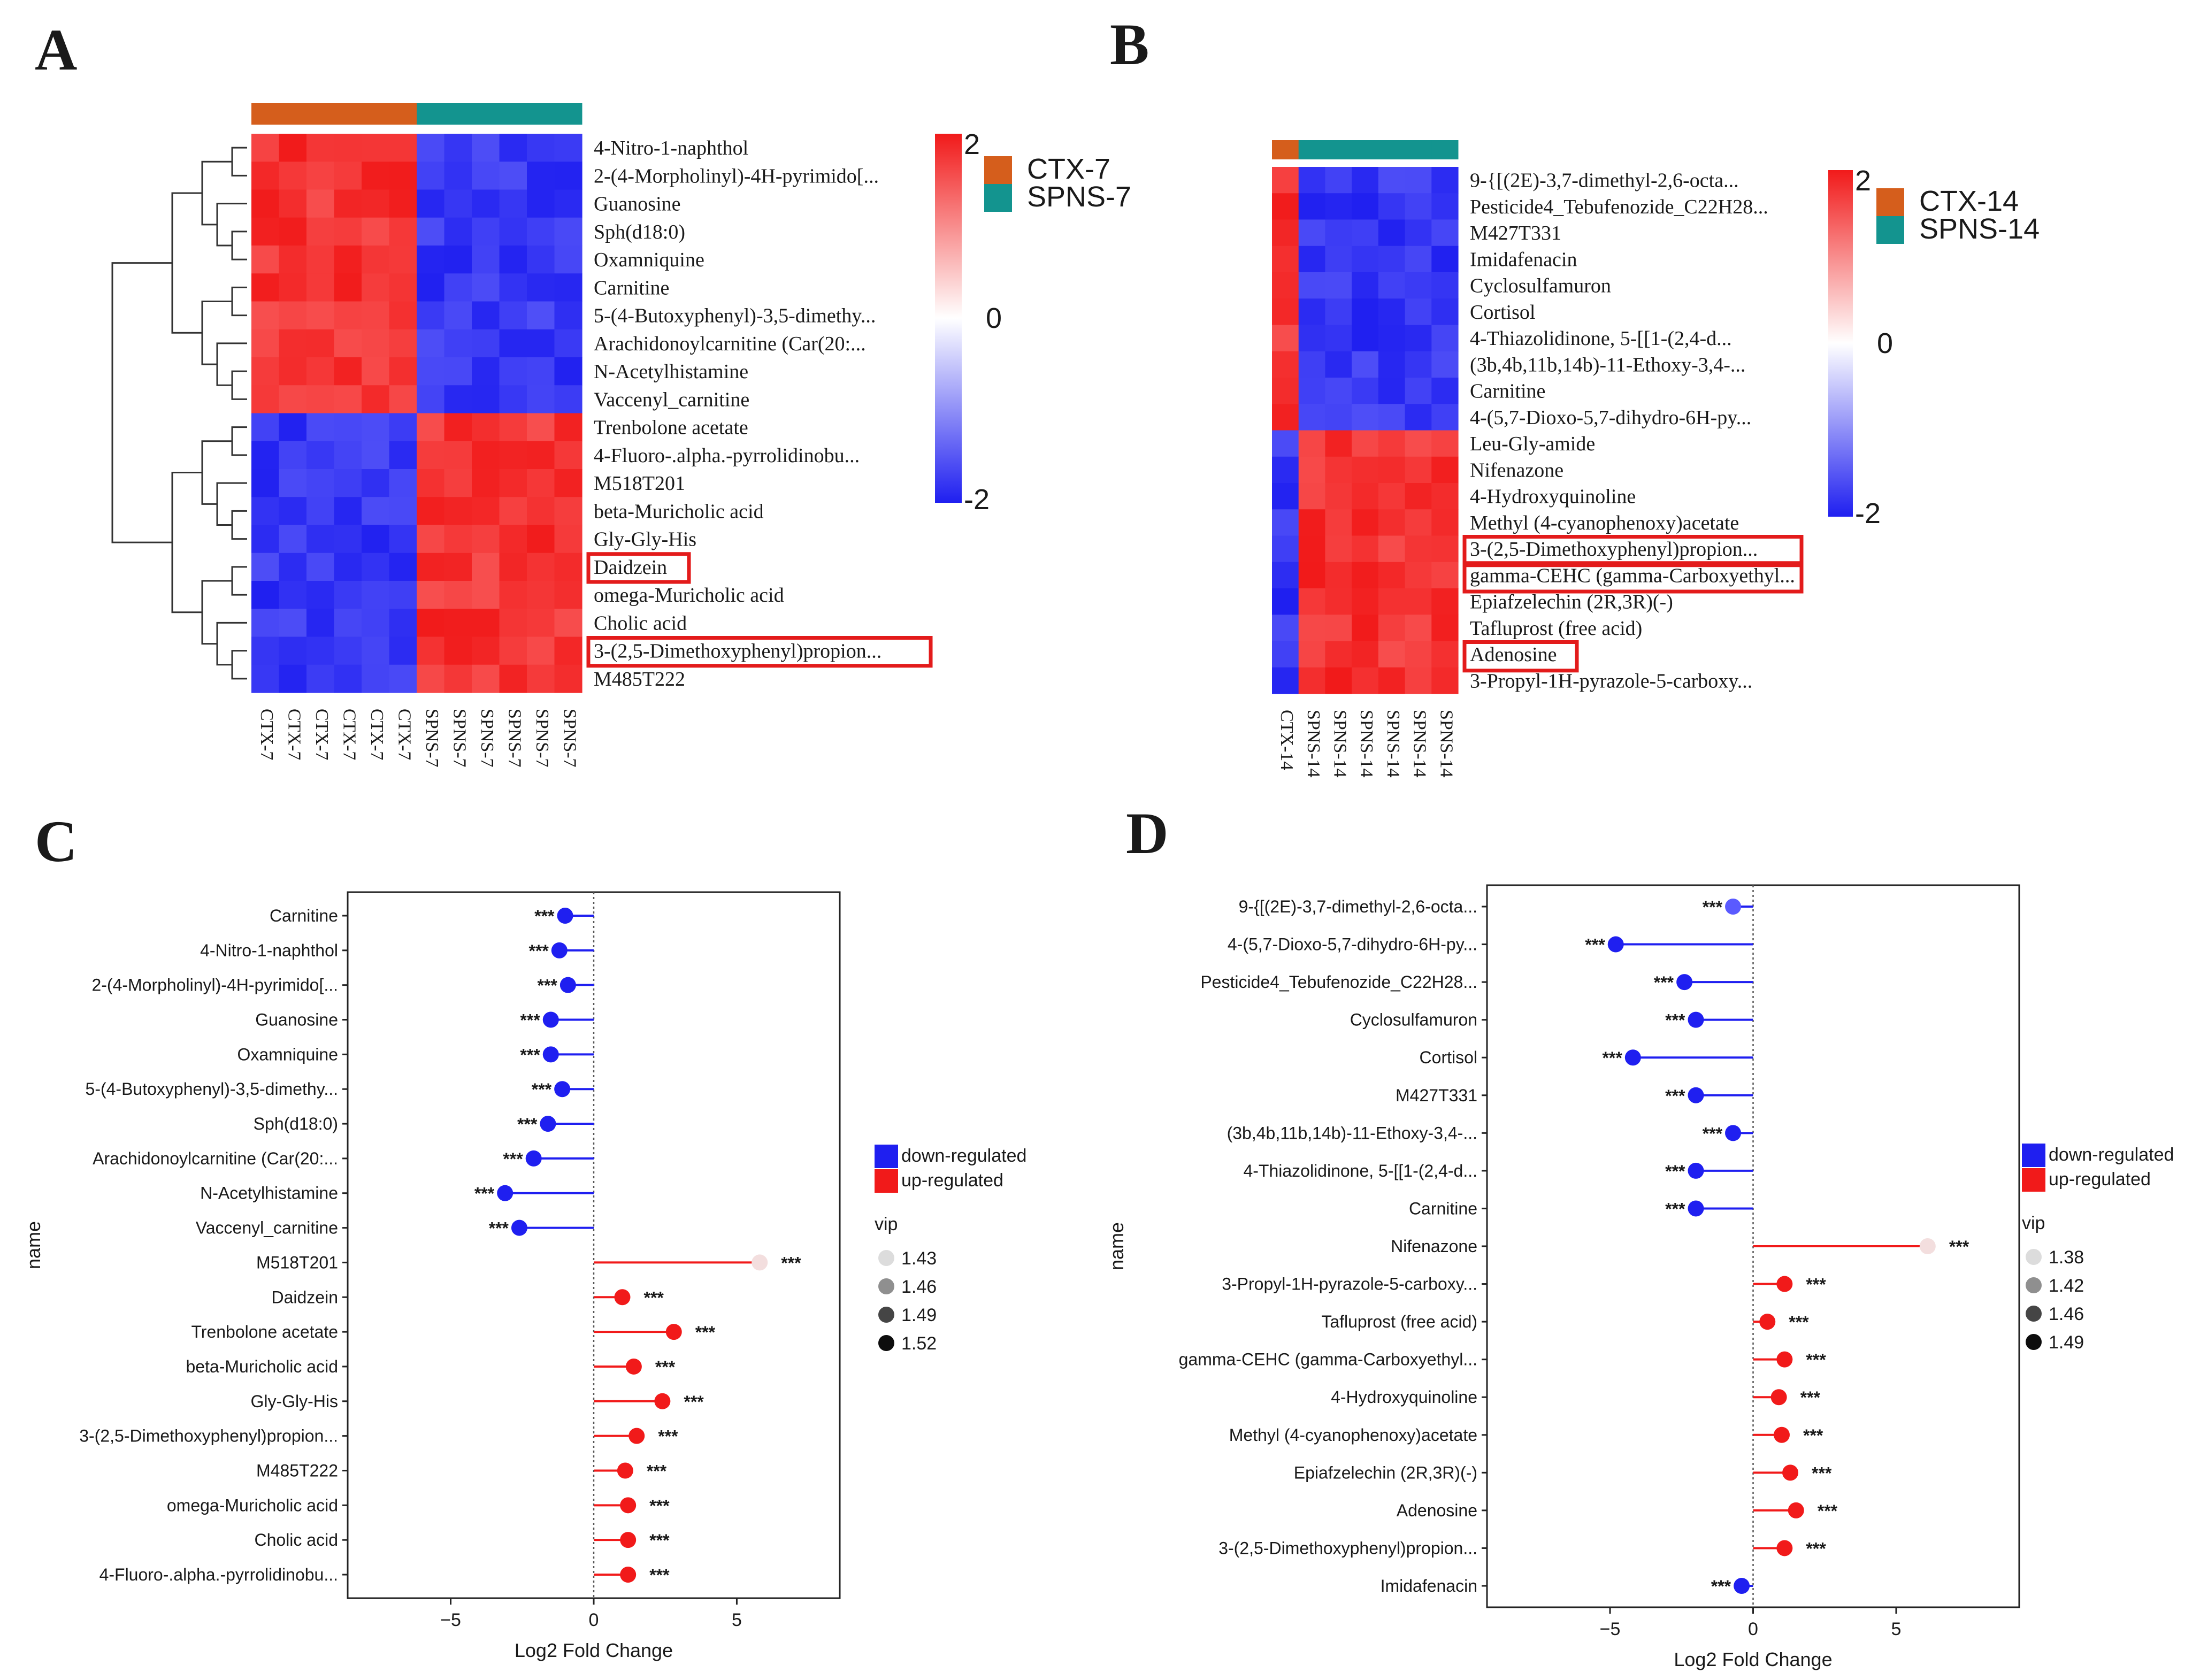  What do you see at coordinates (2066, 1257) in the screenshot?
I see `legend-vip-label: 1.38` at bounding box center [2066, 1257].